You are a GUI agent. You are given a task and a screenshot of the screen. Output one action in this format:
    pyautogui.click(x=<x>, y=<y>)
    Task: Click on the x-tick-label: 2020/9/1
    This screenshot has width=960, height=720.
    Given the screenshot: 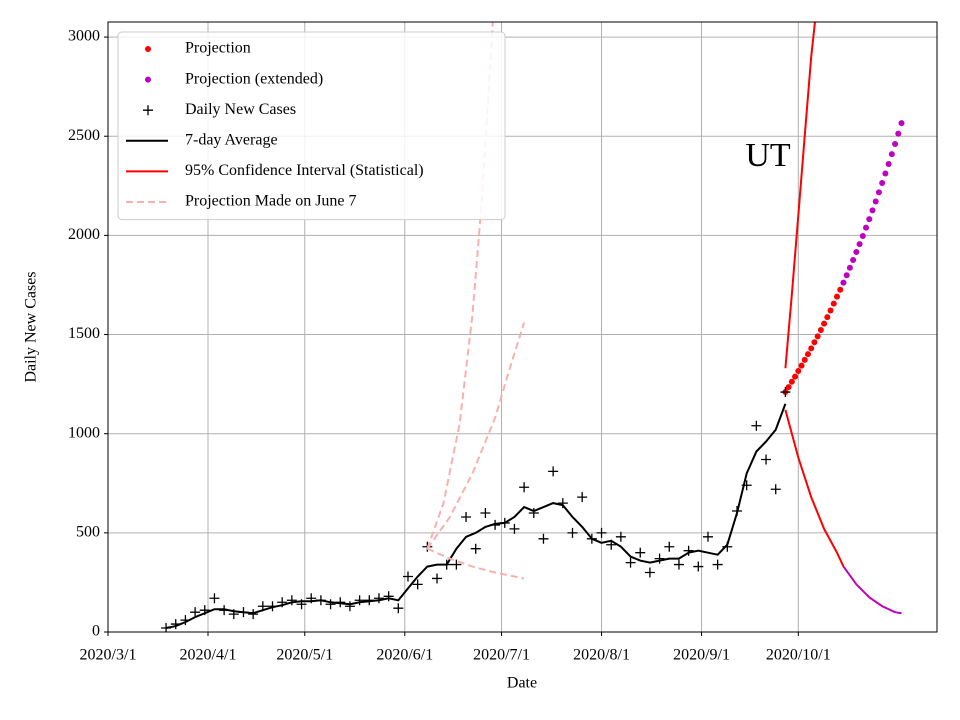 What is the action you would take?
    pyautogui.click(x=701, y=655)
    